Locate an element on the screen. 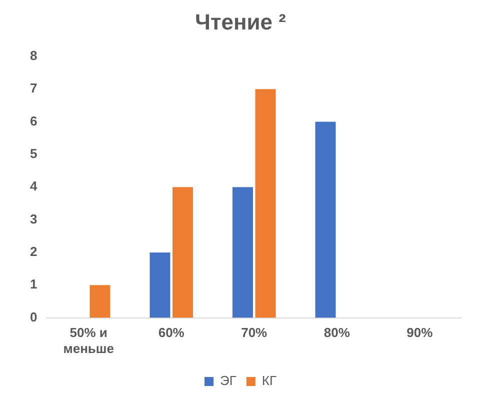 The image size is (491, 408). y-tick-label: 0 is located at coordinates (34, 316).